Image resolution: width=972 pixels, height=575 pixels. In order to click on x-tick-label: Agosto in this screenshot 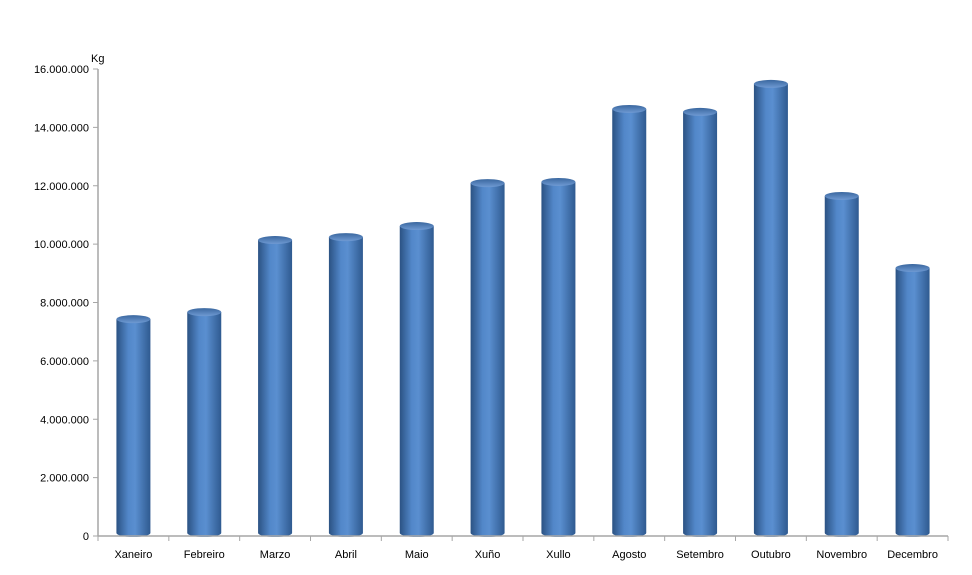, I will do `click(629, 555)`.